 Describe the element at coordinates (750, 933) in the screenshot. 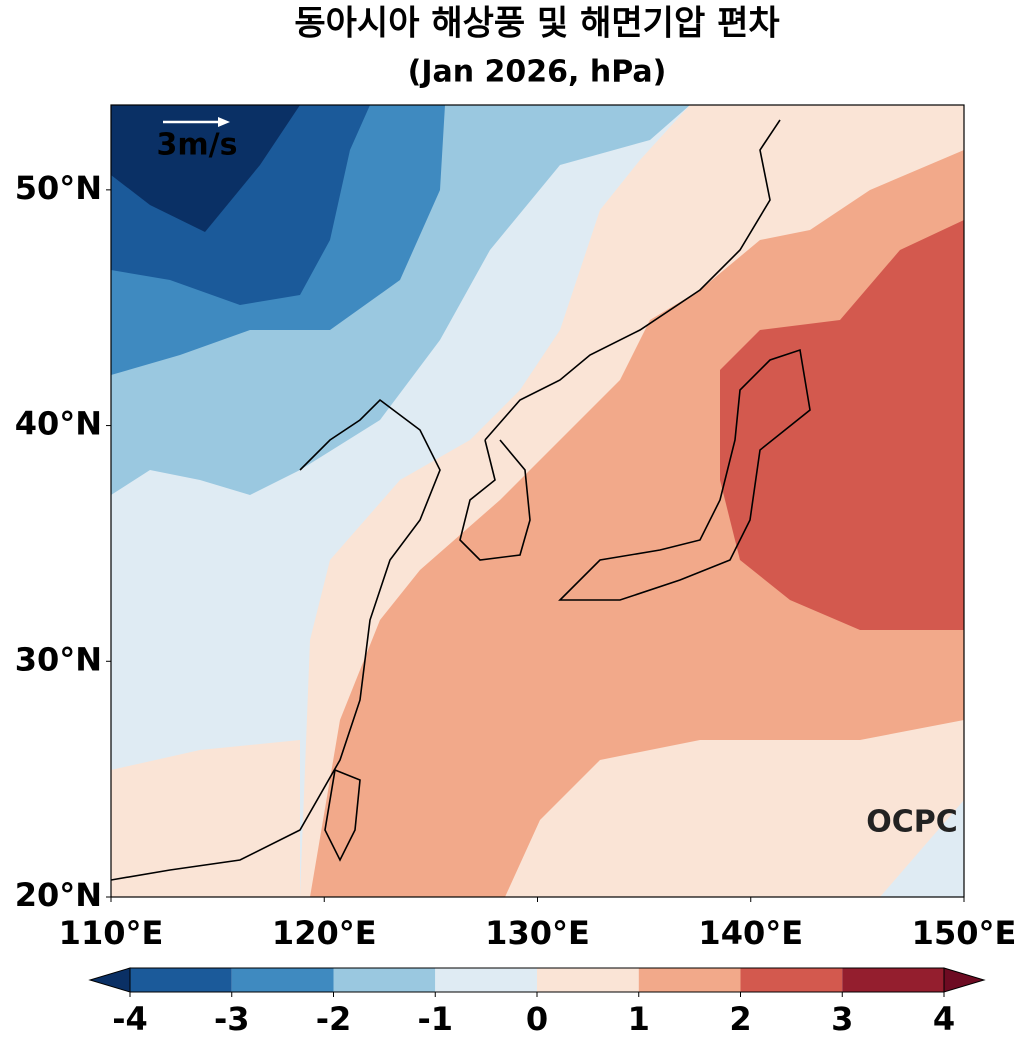

I see `x-tick-label: 140°E` at that location.